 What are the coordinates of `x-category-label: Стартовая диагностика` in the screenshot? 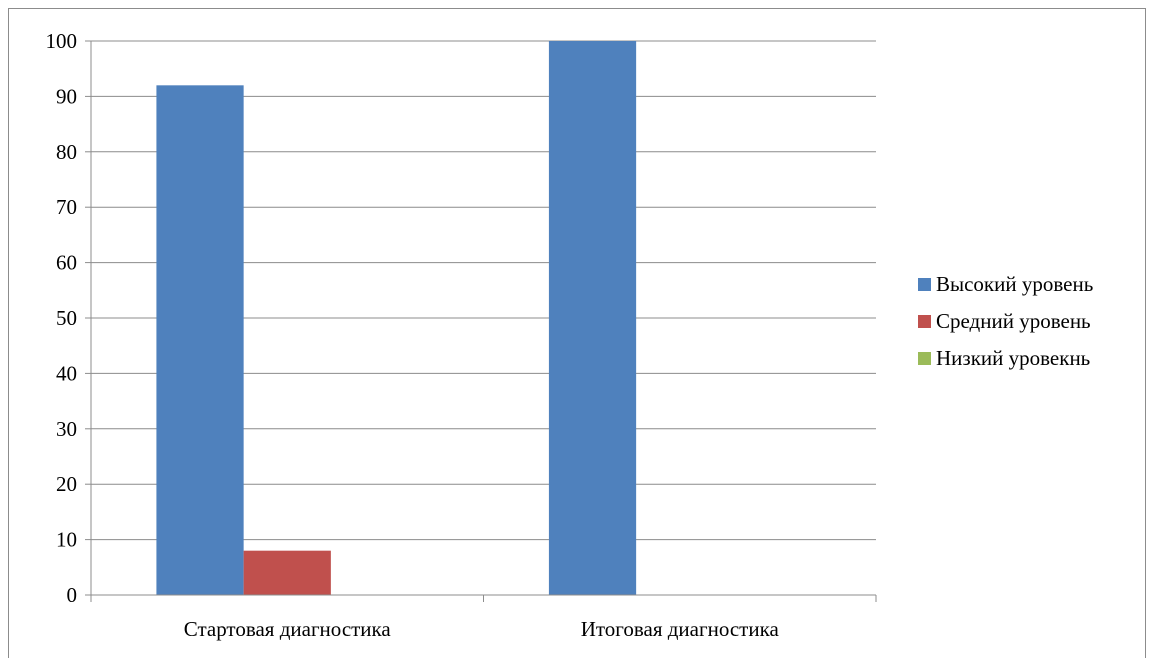 It's located at (288, 629).